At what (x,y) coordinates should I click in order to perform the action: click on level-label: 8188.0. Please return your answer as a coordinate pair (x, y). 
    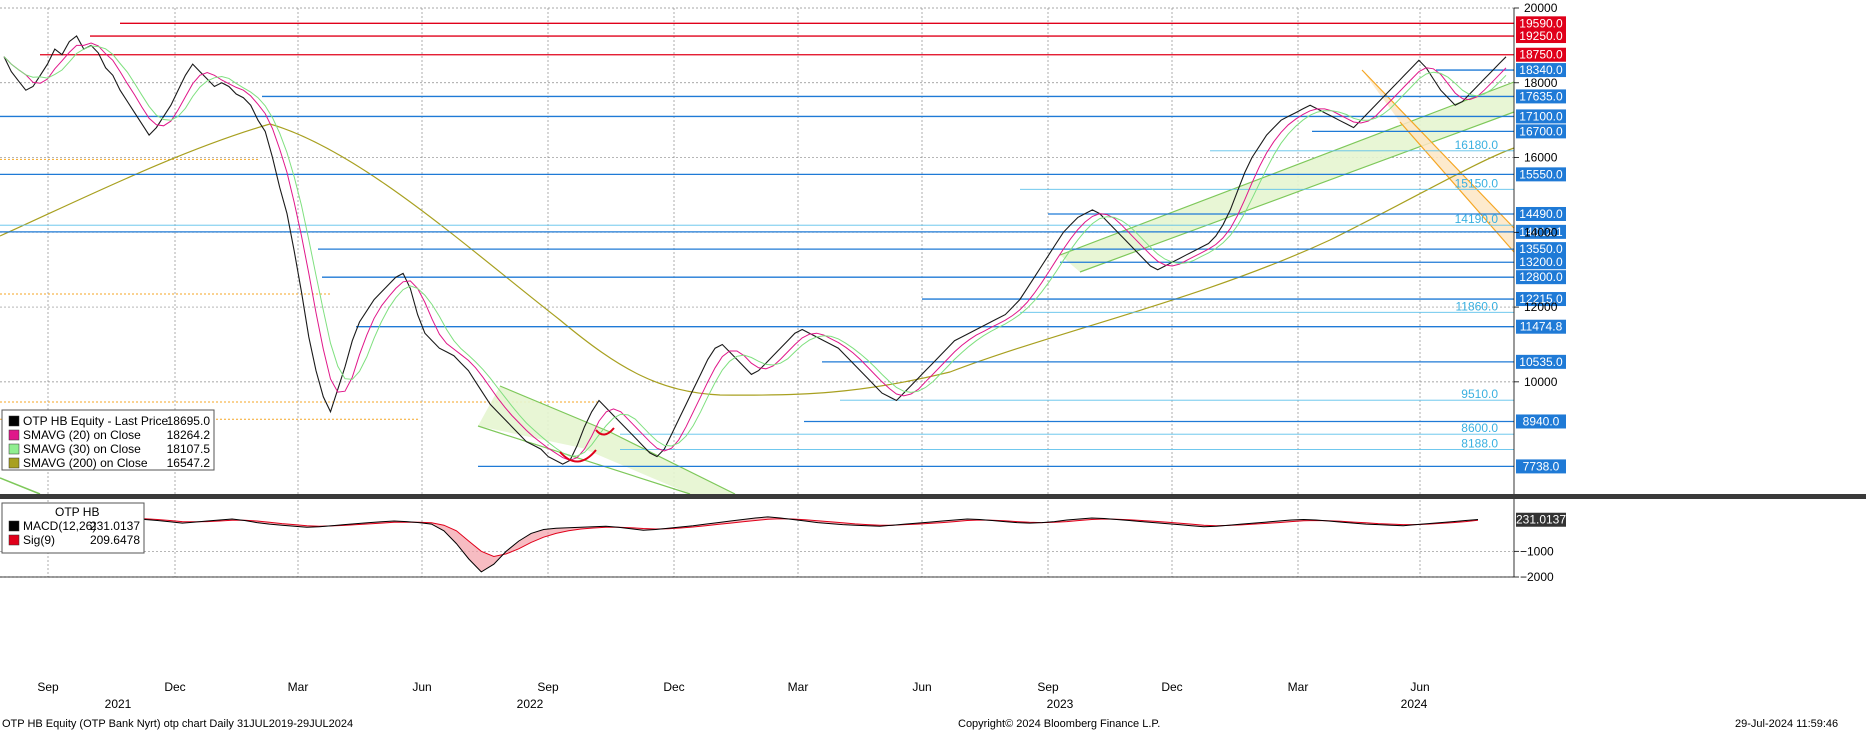
    Looking at the image, I should click on (1479, 444).